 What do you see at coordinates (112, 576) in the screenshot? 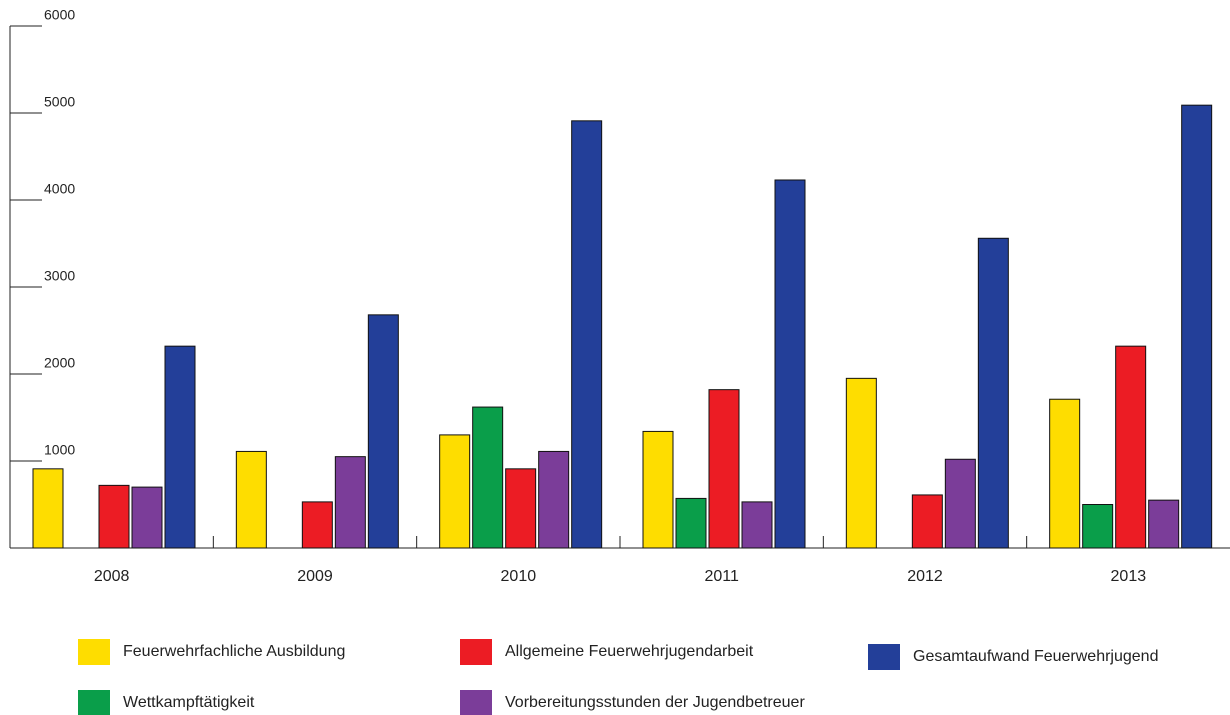
I see `x-tick-label: 2008` at bounding box center [112, 576].